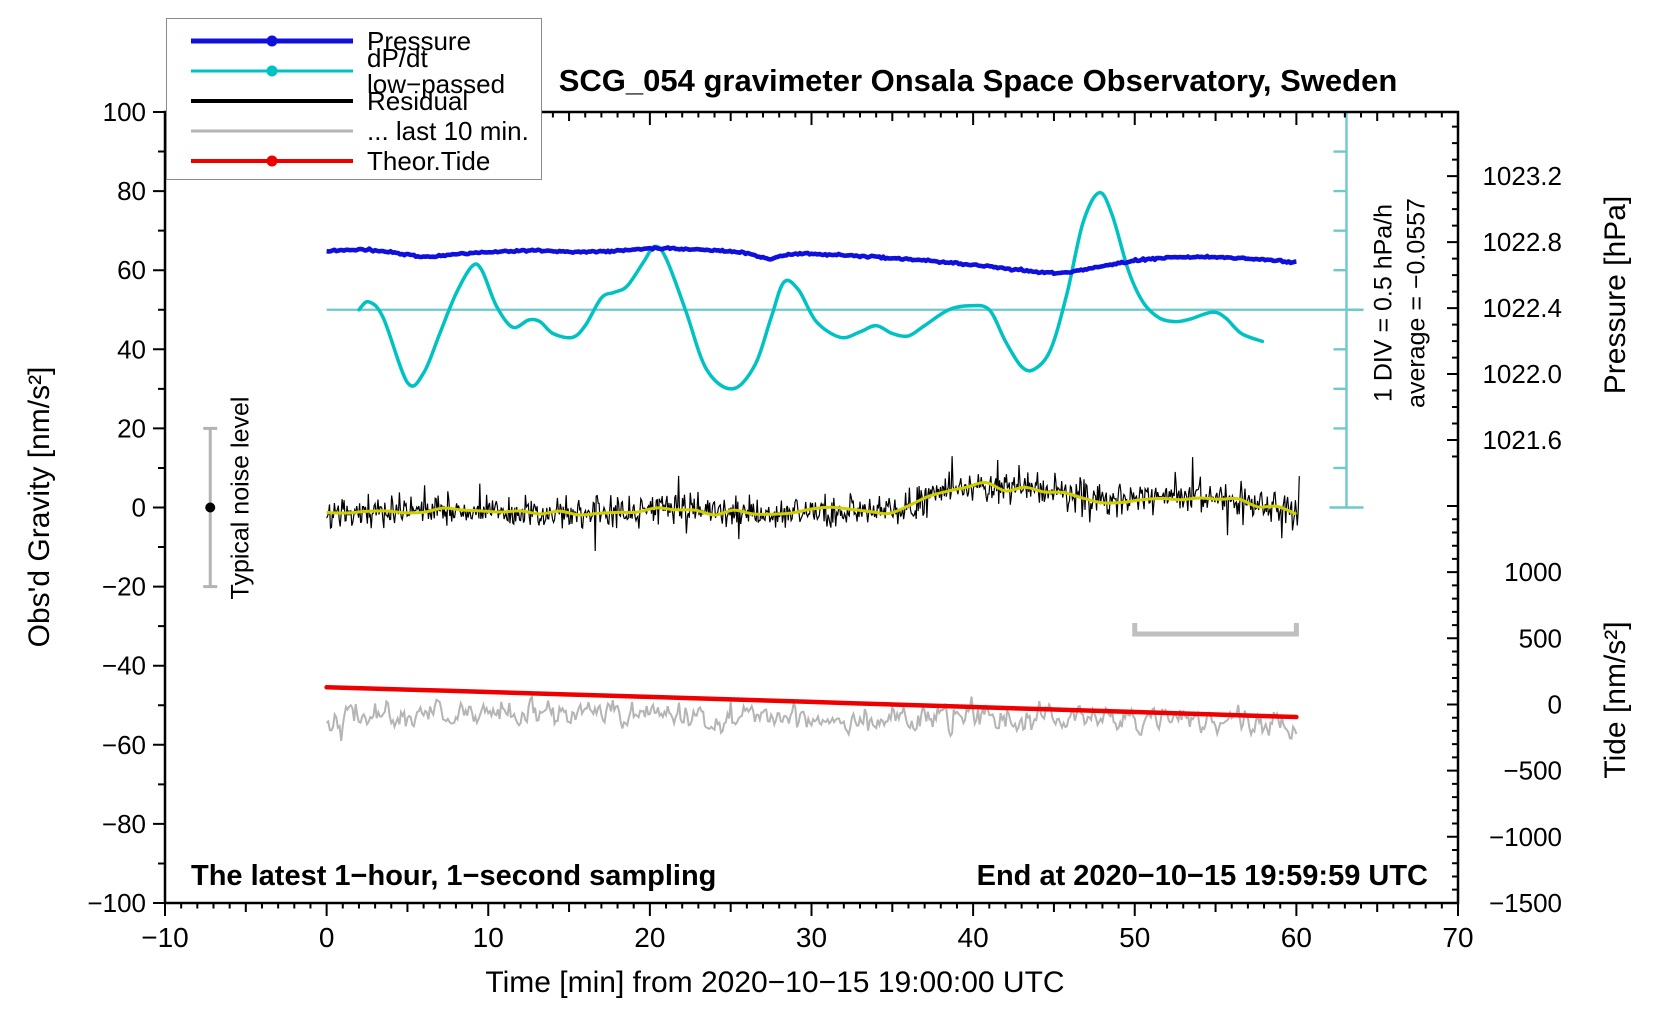  I want to click on y-tick-label-tide: 500, so click(1540, 638).